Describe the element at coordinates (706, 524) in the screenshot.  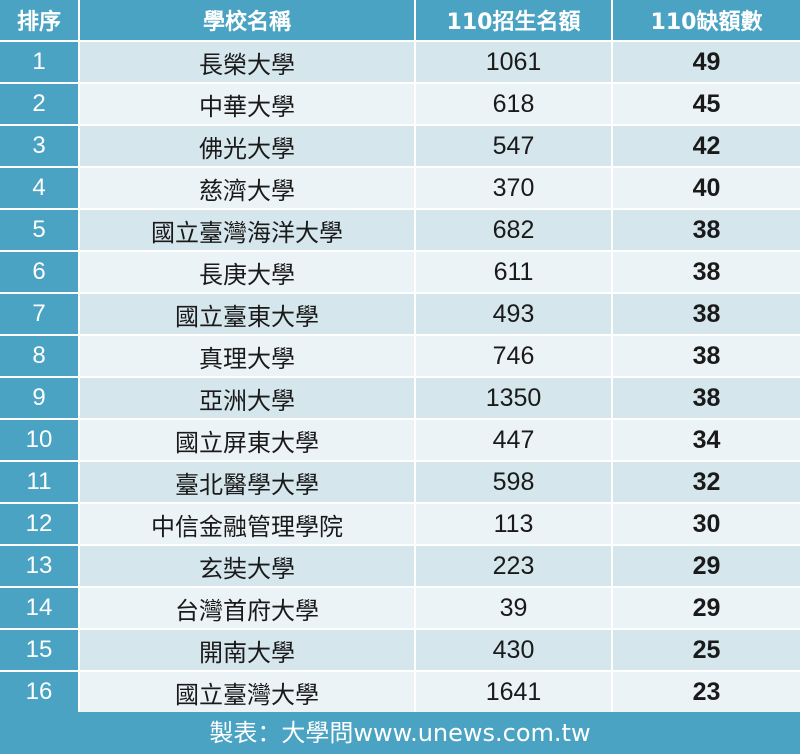
I see `shortage-cell: 30` at that location.